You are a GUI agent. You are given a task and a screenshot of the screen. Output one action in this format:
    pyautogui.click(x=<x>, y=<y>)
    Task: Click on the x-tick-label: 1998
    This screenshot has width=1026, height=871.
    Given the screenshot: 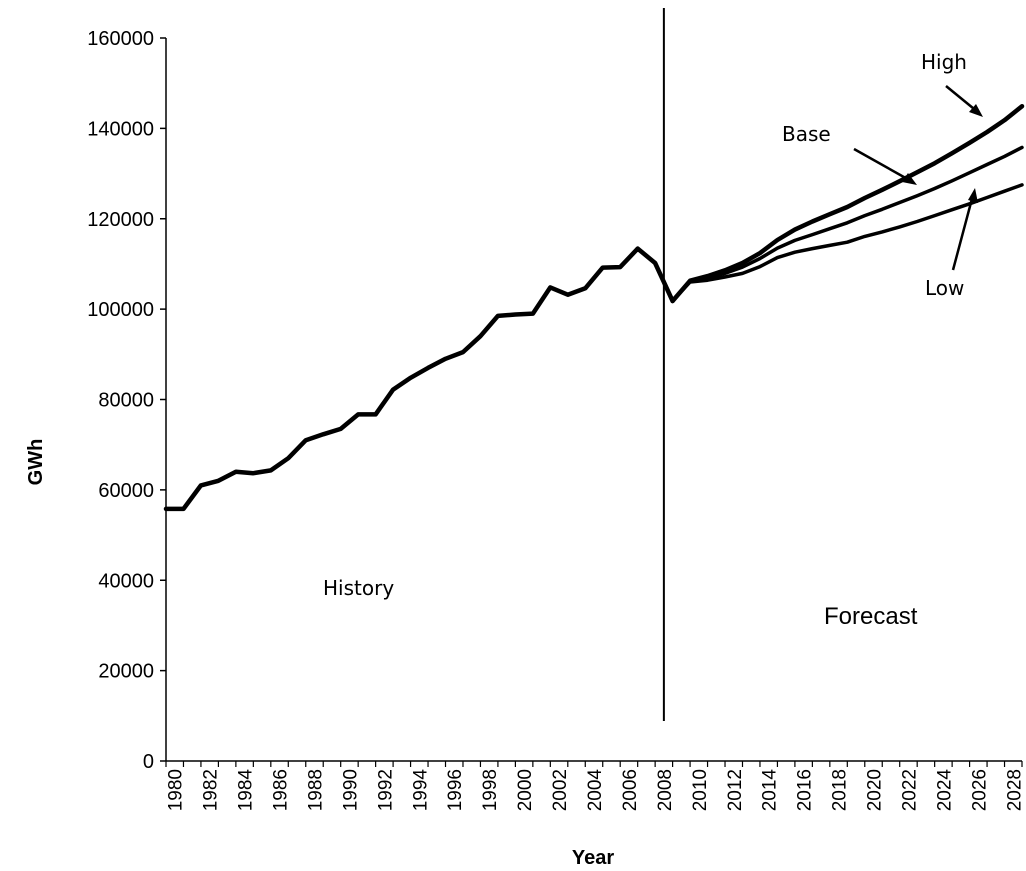 What is the action you would take?
    pyautogui.click(x=490, y=790)
    